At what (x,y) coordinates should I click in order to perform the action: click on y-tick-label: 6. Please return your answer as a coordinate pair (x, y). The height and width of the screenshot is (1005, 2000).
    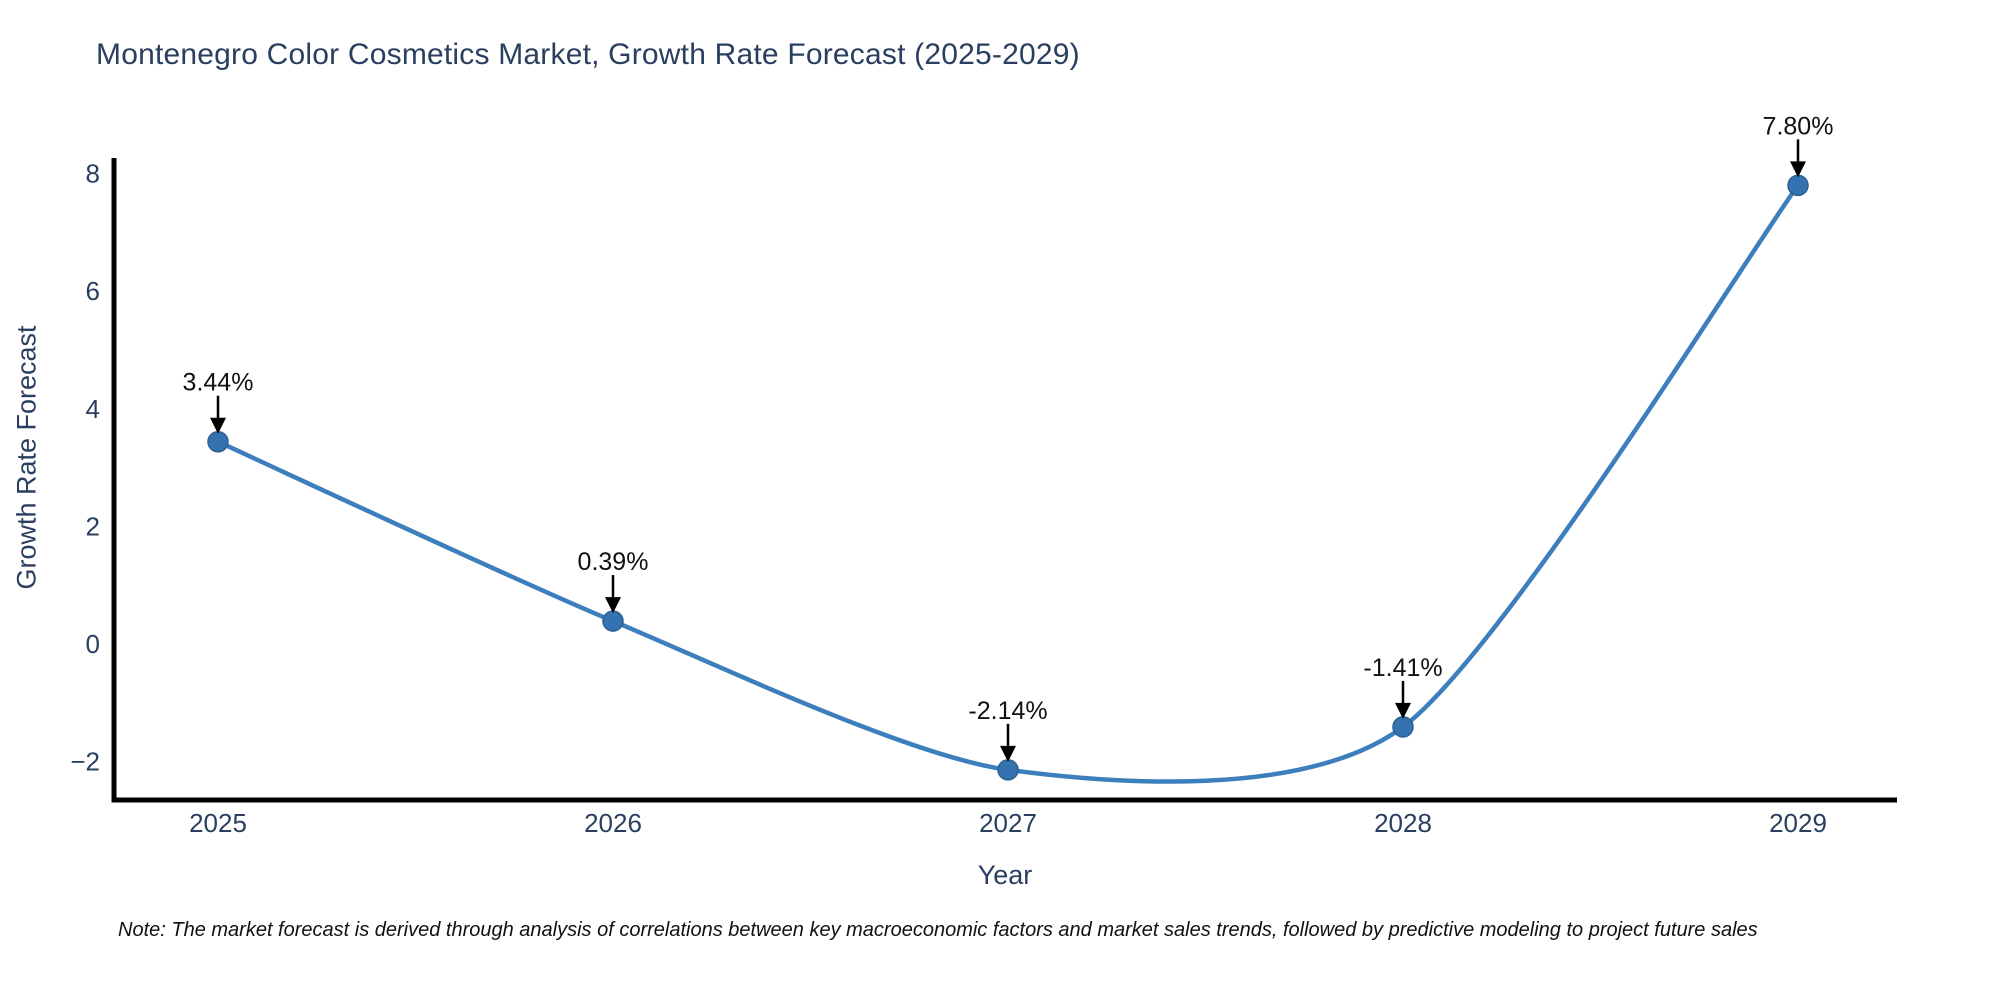
    Looking at the image, I should click on (93, 291).